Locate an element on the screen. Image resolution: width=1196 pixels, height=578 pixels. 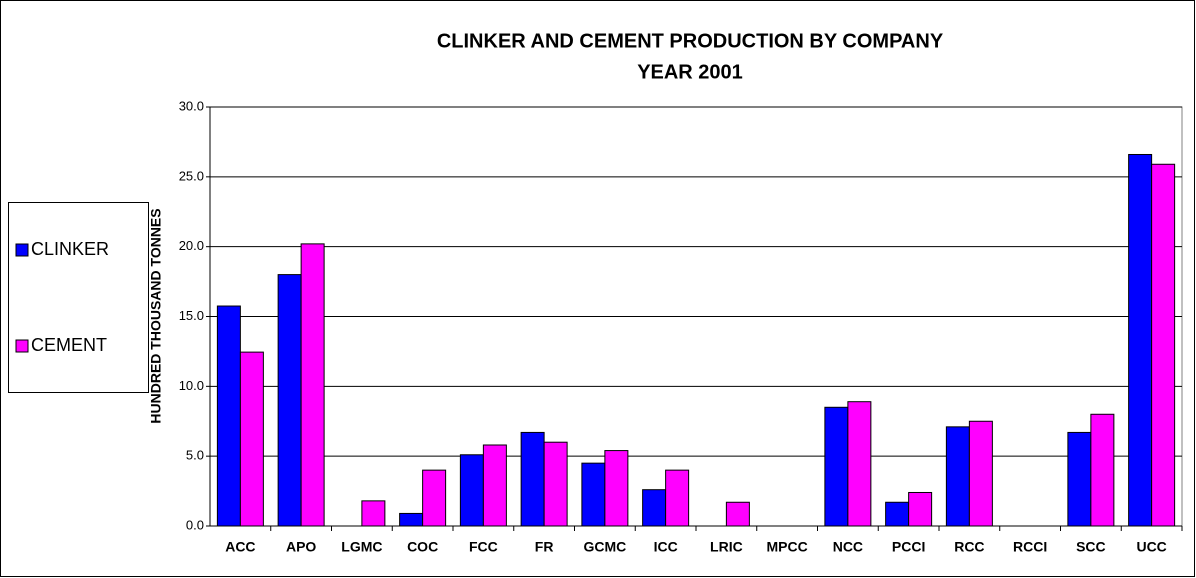
y-tick-label: 25.0 is located at coordinates (191, 175).